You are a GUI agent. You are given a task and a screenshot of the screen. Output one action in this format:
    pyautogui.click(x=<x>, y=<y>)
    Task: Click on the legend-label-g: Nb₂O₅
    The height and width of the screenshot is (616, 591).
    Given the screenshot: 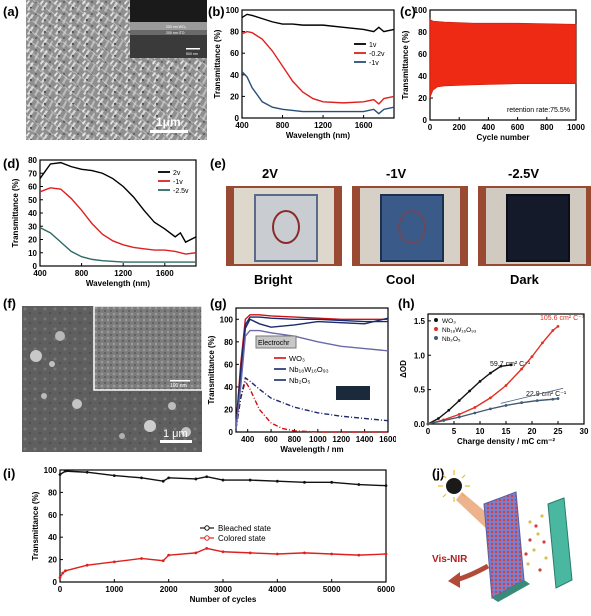 What is the action you would take?
    pyautogui.click(x=299, y=380)
    